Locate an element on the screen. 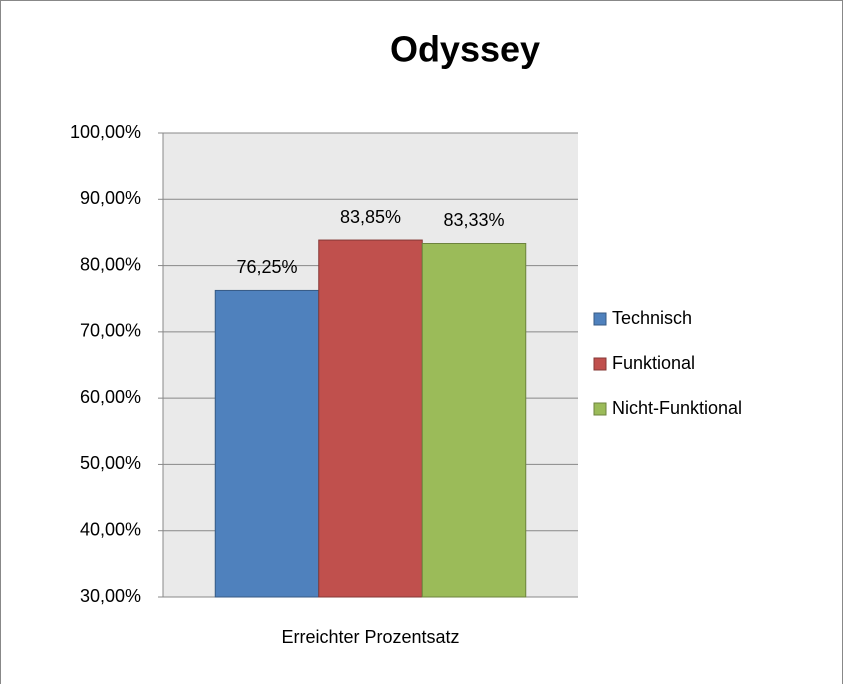 The image size is (844, 684). y-tick-label: 100,00% is located at coordinates (105, 132).